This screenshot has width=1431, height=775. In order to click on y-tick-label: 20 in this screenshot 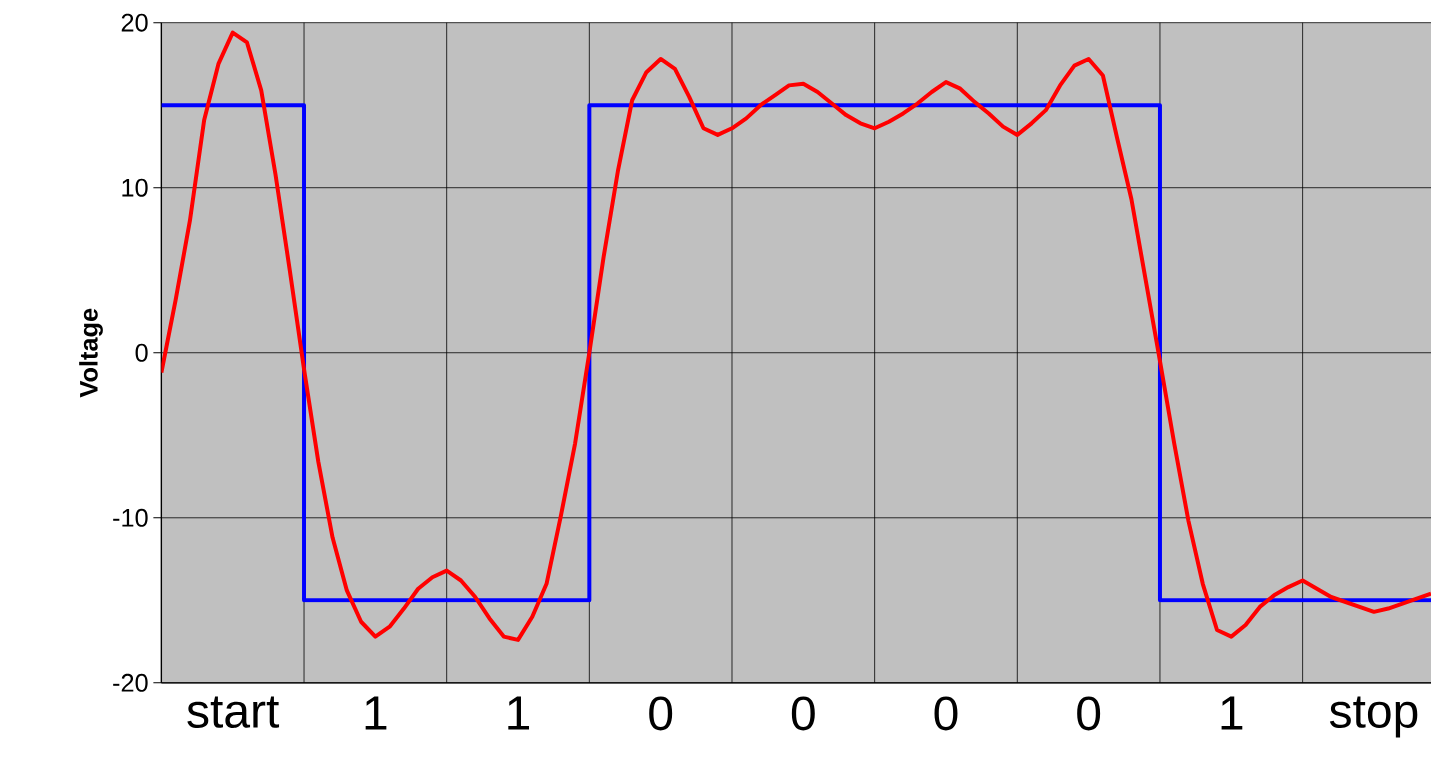, I will do `click(134, 22)`.